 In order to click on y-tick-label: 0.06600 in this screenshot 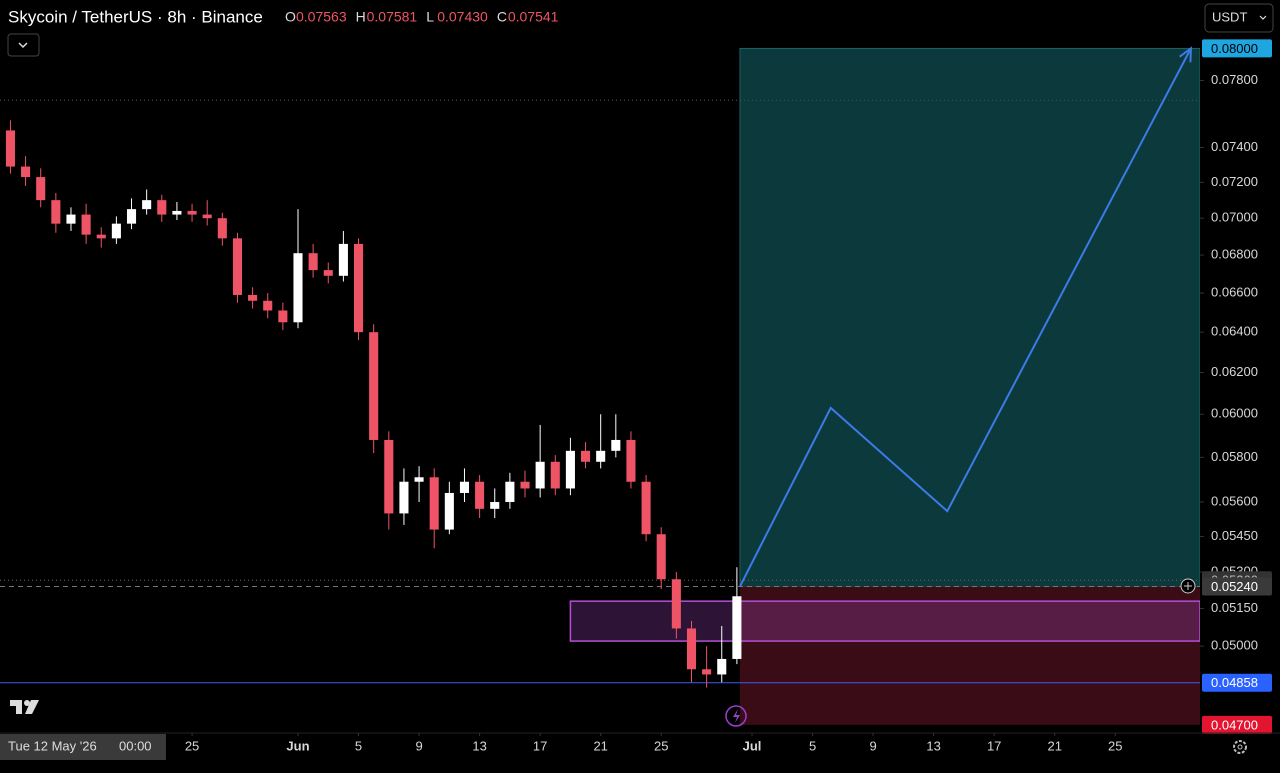, I will do `click(1234, 291)`.